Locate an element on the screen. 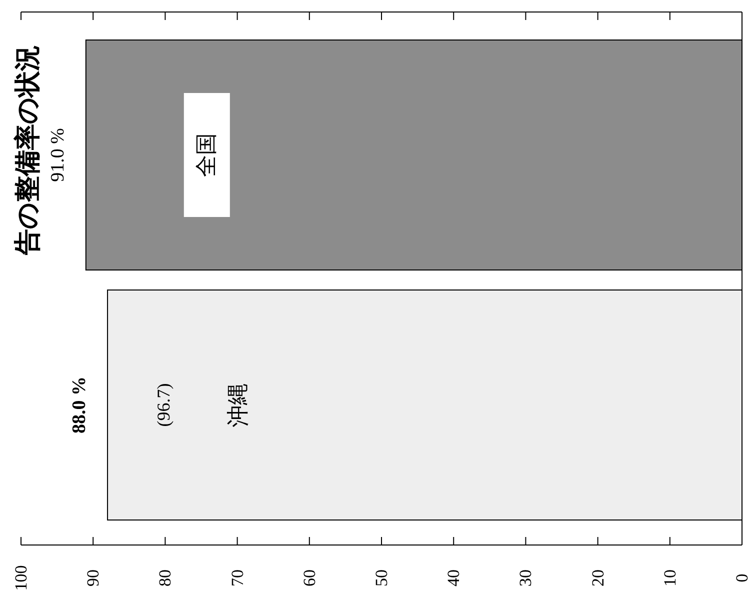 The height and width of the screenshot is (608, 754). data-label: 91.0 % is located at coordinates (57, 155).